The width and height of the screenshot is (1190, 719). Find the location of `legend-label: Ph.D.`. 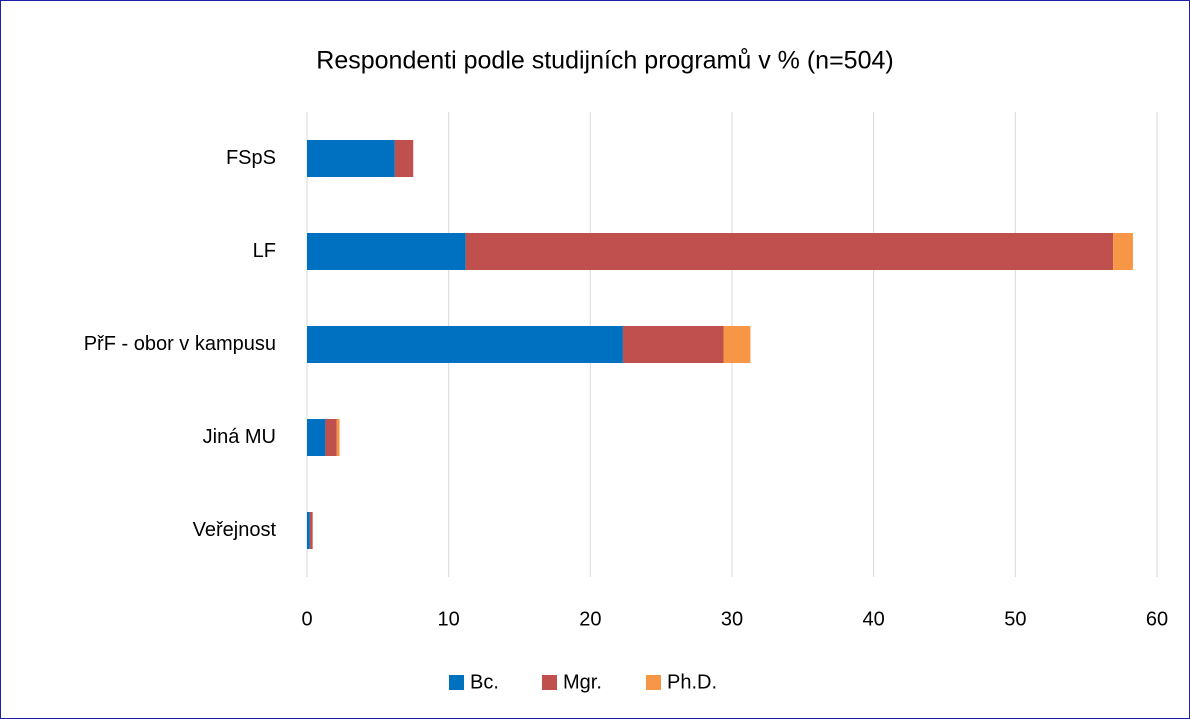

legend-label: Ph.D. is located at coordinates (692, 682).